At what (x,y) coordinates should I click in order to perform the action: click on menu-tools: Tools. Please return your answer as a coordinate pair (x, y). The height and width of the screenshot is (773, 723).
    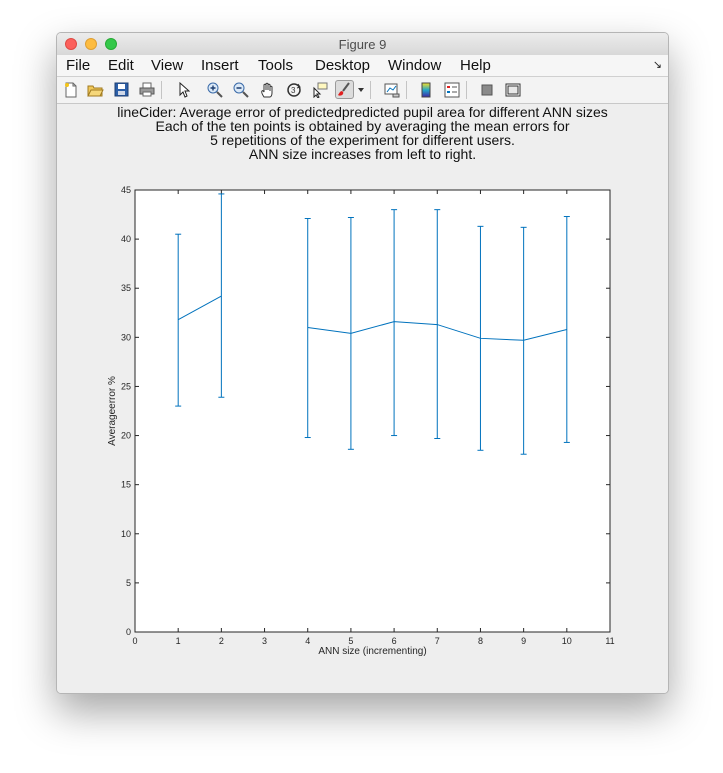
    Looking at the image, I should click on (276, 65).